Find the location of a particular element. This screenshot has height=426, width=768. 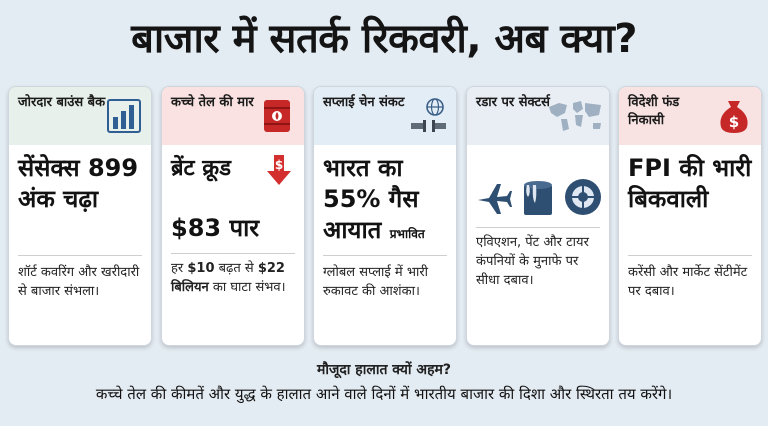

globe-pipe-icon is located at coordinates (428, 115).